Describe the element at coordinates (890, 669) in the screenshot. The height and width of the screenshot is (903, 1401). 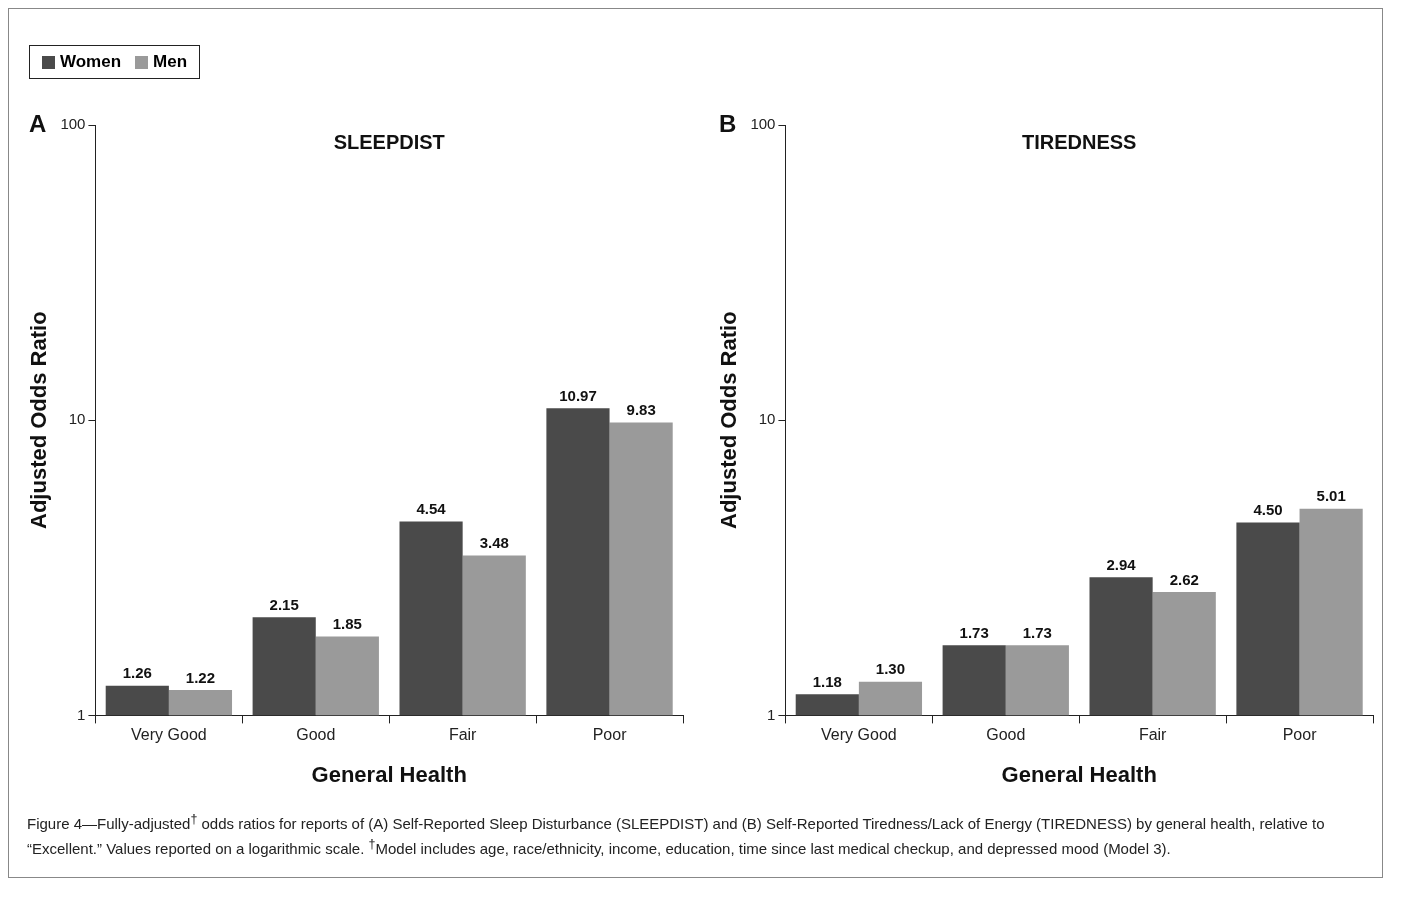
I see `data-label: 1.30` at that location.